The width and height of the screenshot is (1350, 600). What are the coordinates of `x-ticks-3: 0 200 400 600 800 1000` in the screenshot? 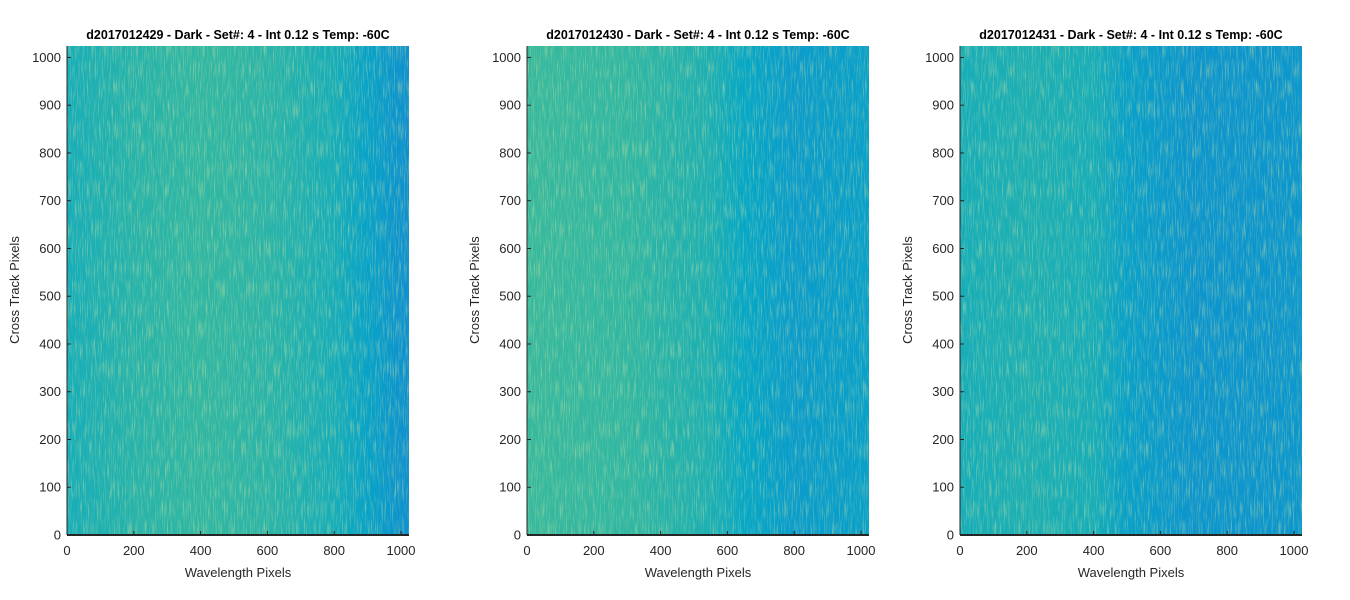 It's located at (1132, 544).